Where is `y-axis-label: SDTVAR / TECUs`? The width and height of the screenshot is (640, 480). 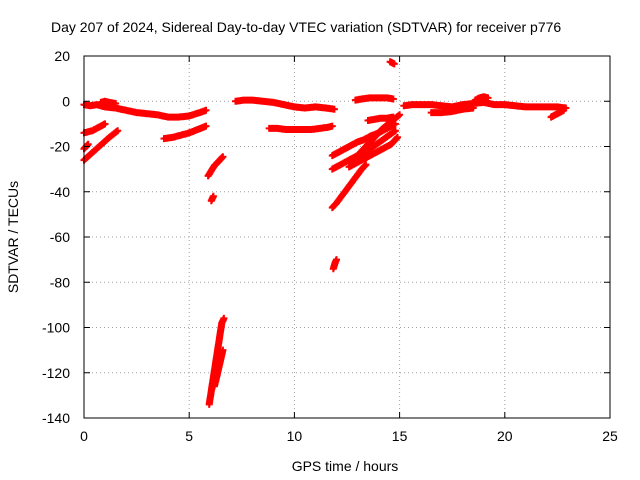 y-axis-label: SDTVAR / TECUs is located at coordinates (13, 237).